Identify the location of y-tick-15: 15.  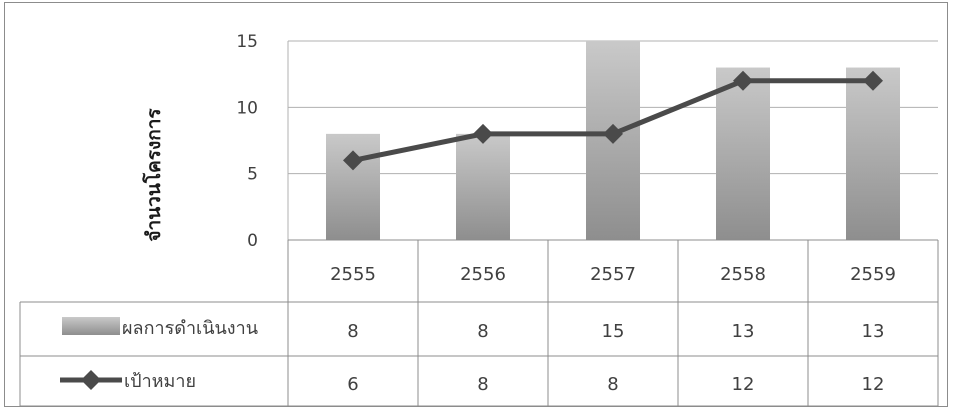
(247, 42).